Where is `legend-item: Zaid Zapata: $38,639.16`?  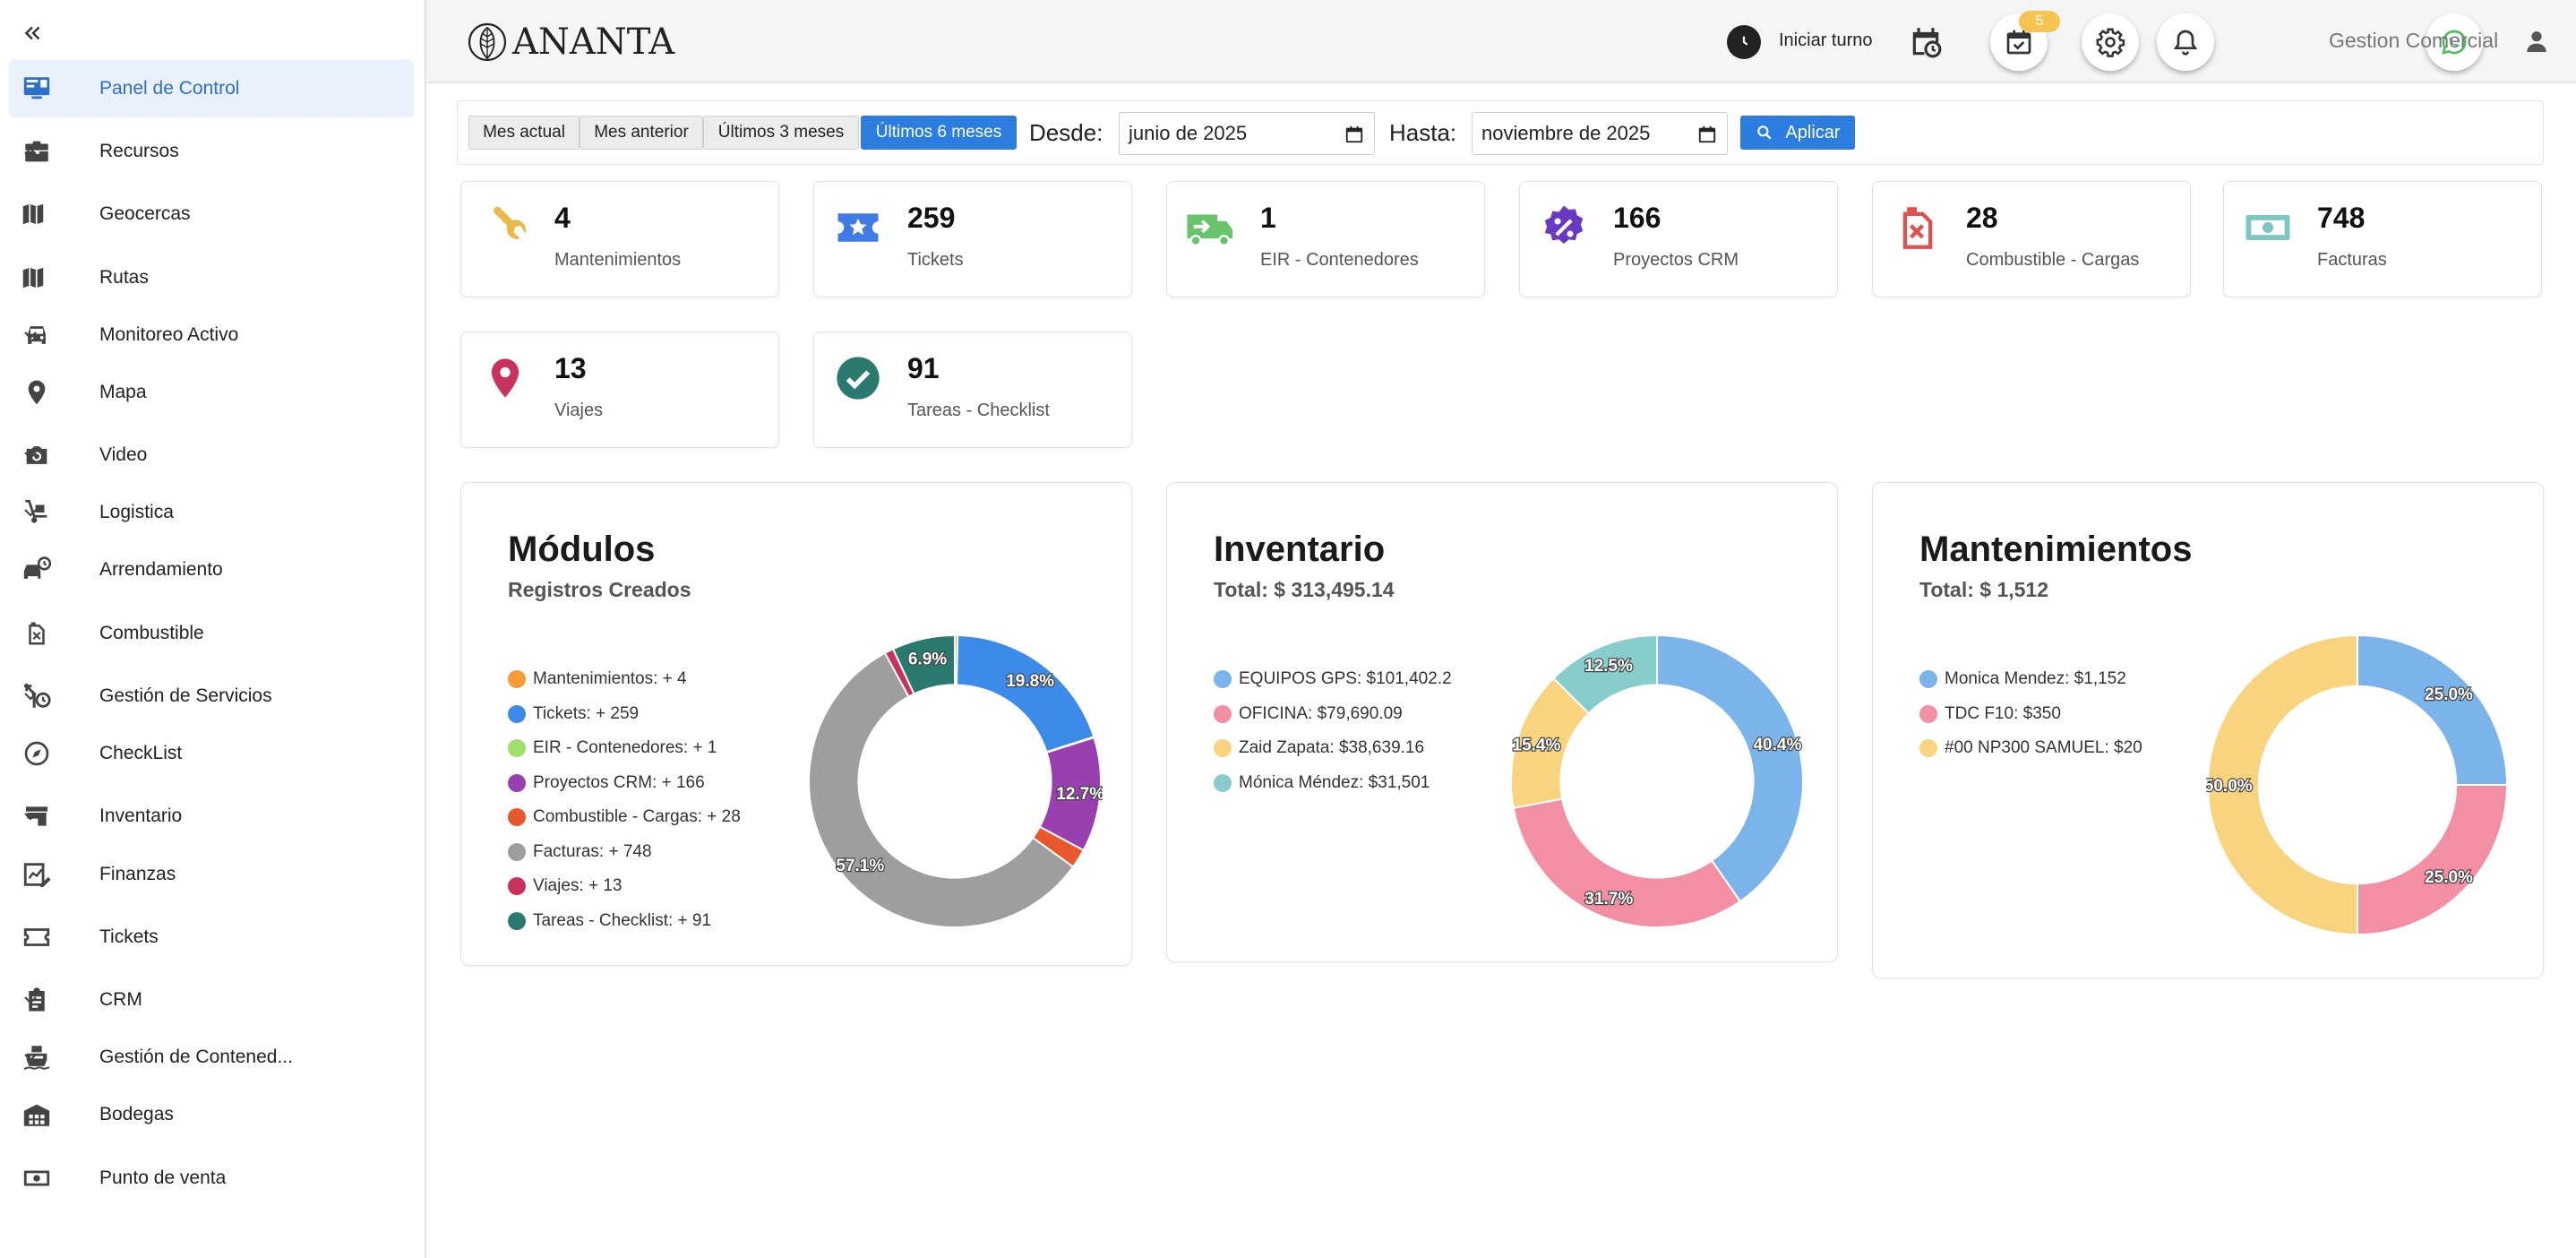
legend-item: Zaid Zapata: $38,639.16 is located at coordinates (1333, 748).